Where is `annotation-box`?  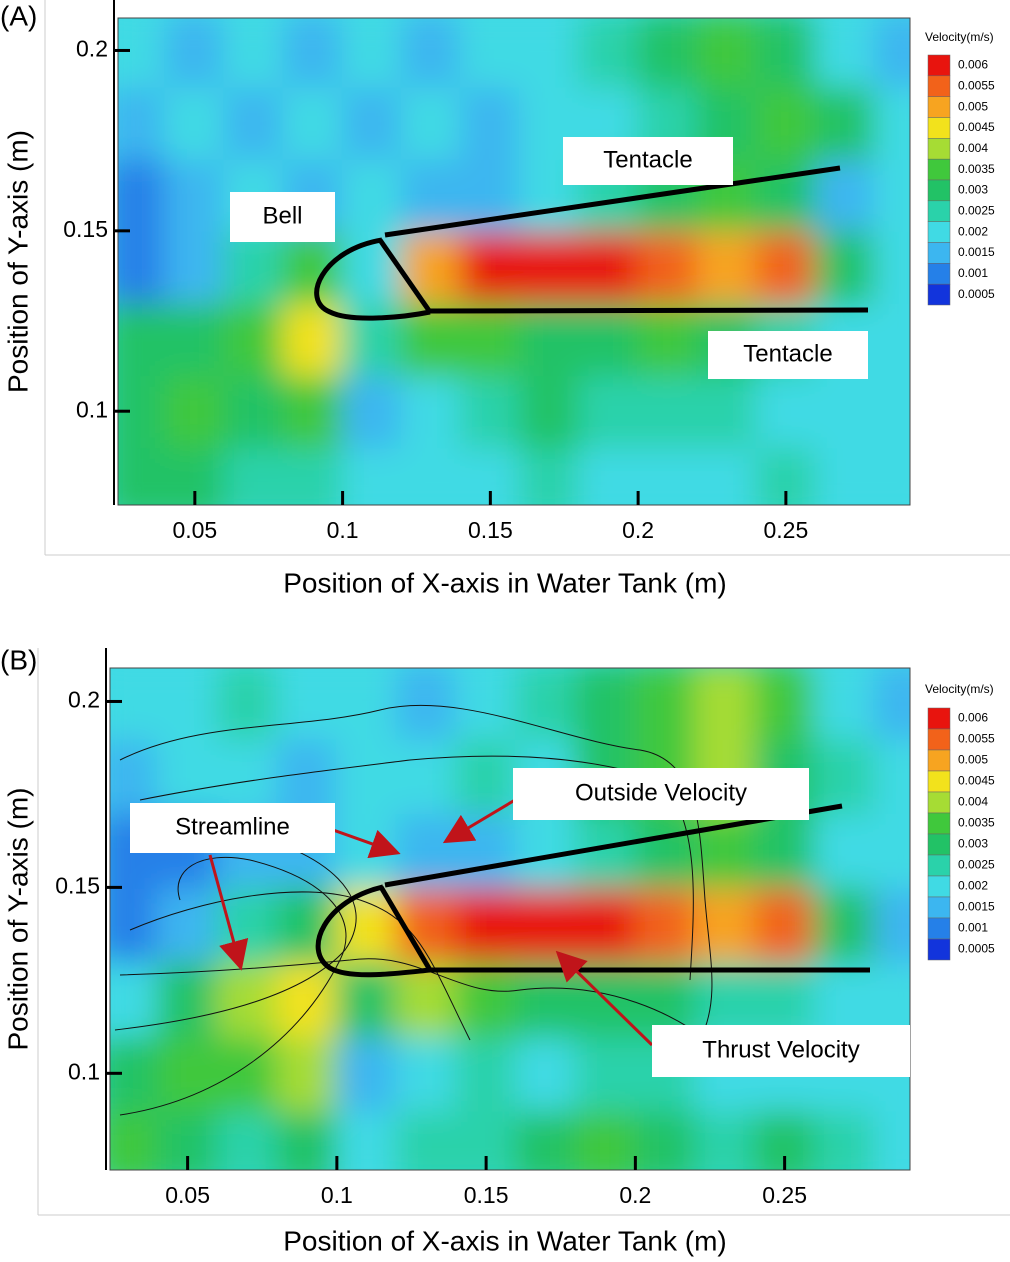 annotation-box is located at coordinates (661, 794).